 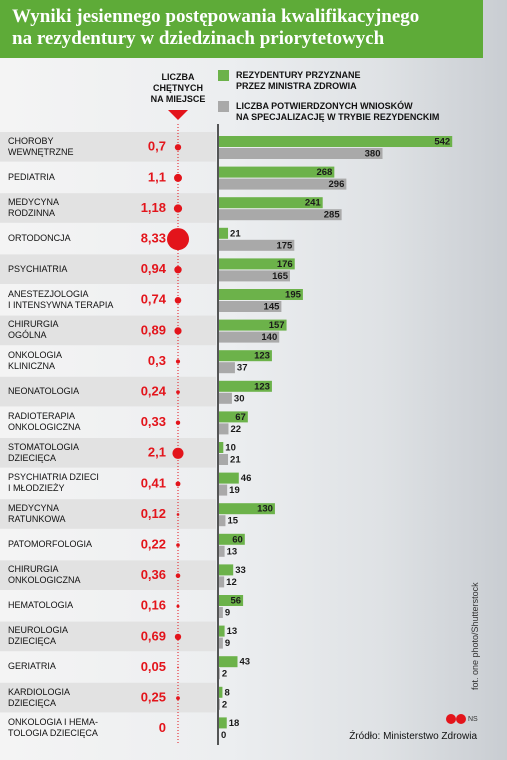 I want to click on bar-label: 21, so click(x=235, y=460).